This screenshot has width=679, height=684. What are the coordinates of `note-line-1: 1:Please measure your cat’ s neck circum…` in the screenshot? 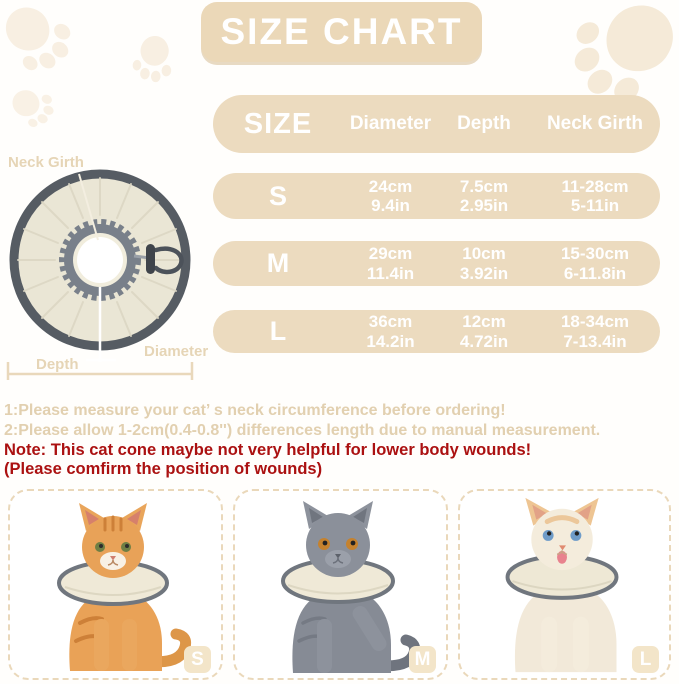 It's located at (255, 410).